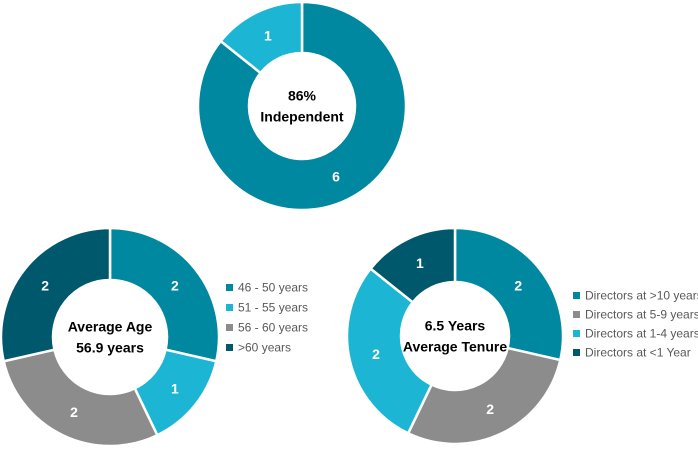 The height and width of the screenshot is (451, 698). I want to click on legend-age-label-1: 51 - 55 years, so click(273, 308).